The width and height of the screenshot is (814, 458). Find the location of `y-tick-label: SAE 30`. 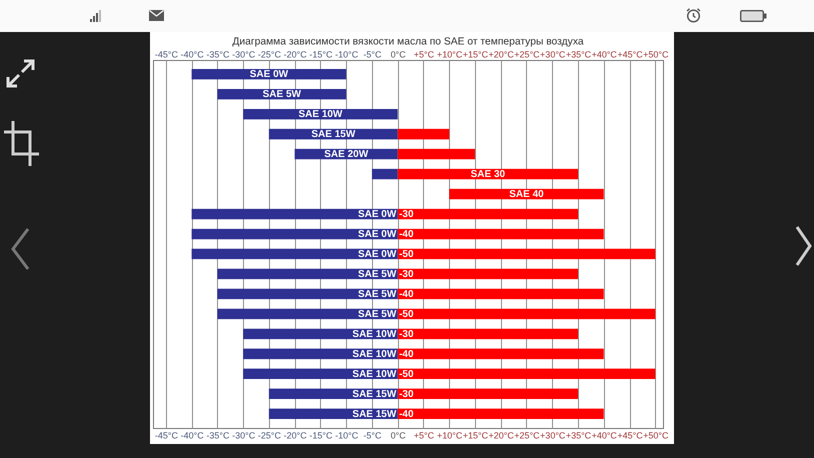

y-tick-label: SAE 30 is located at coordinates (488, 174).